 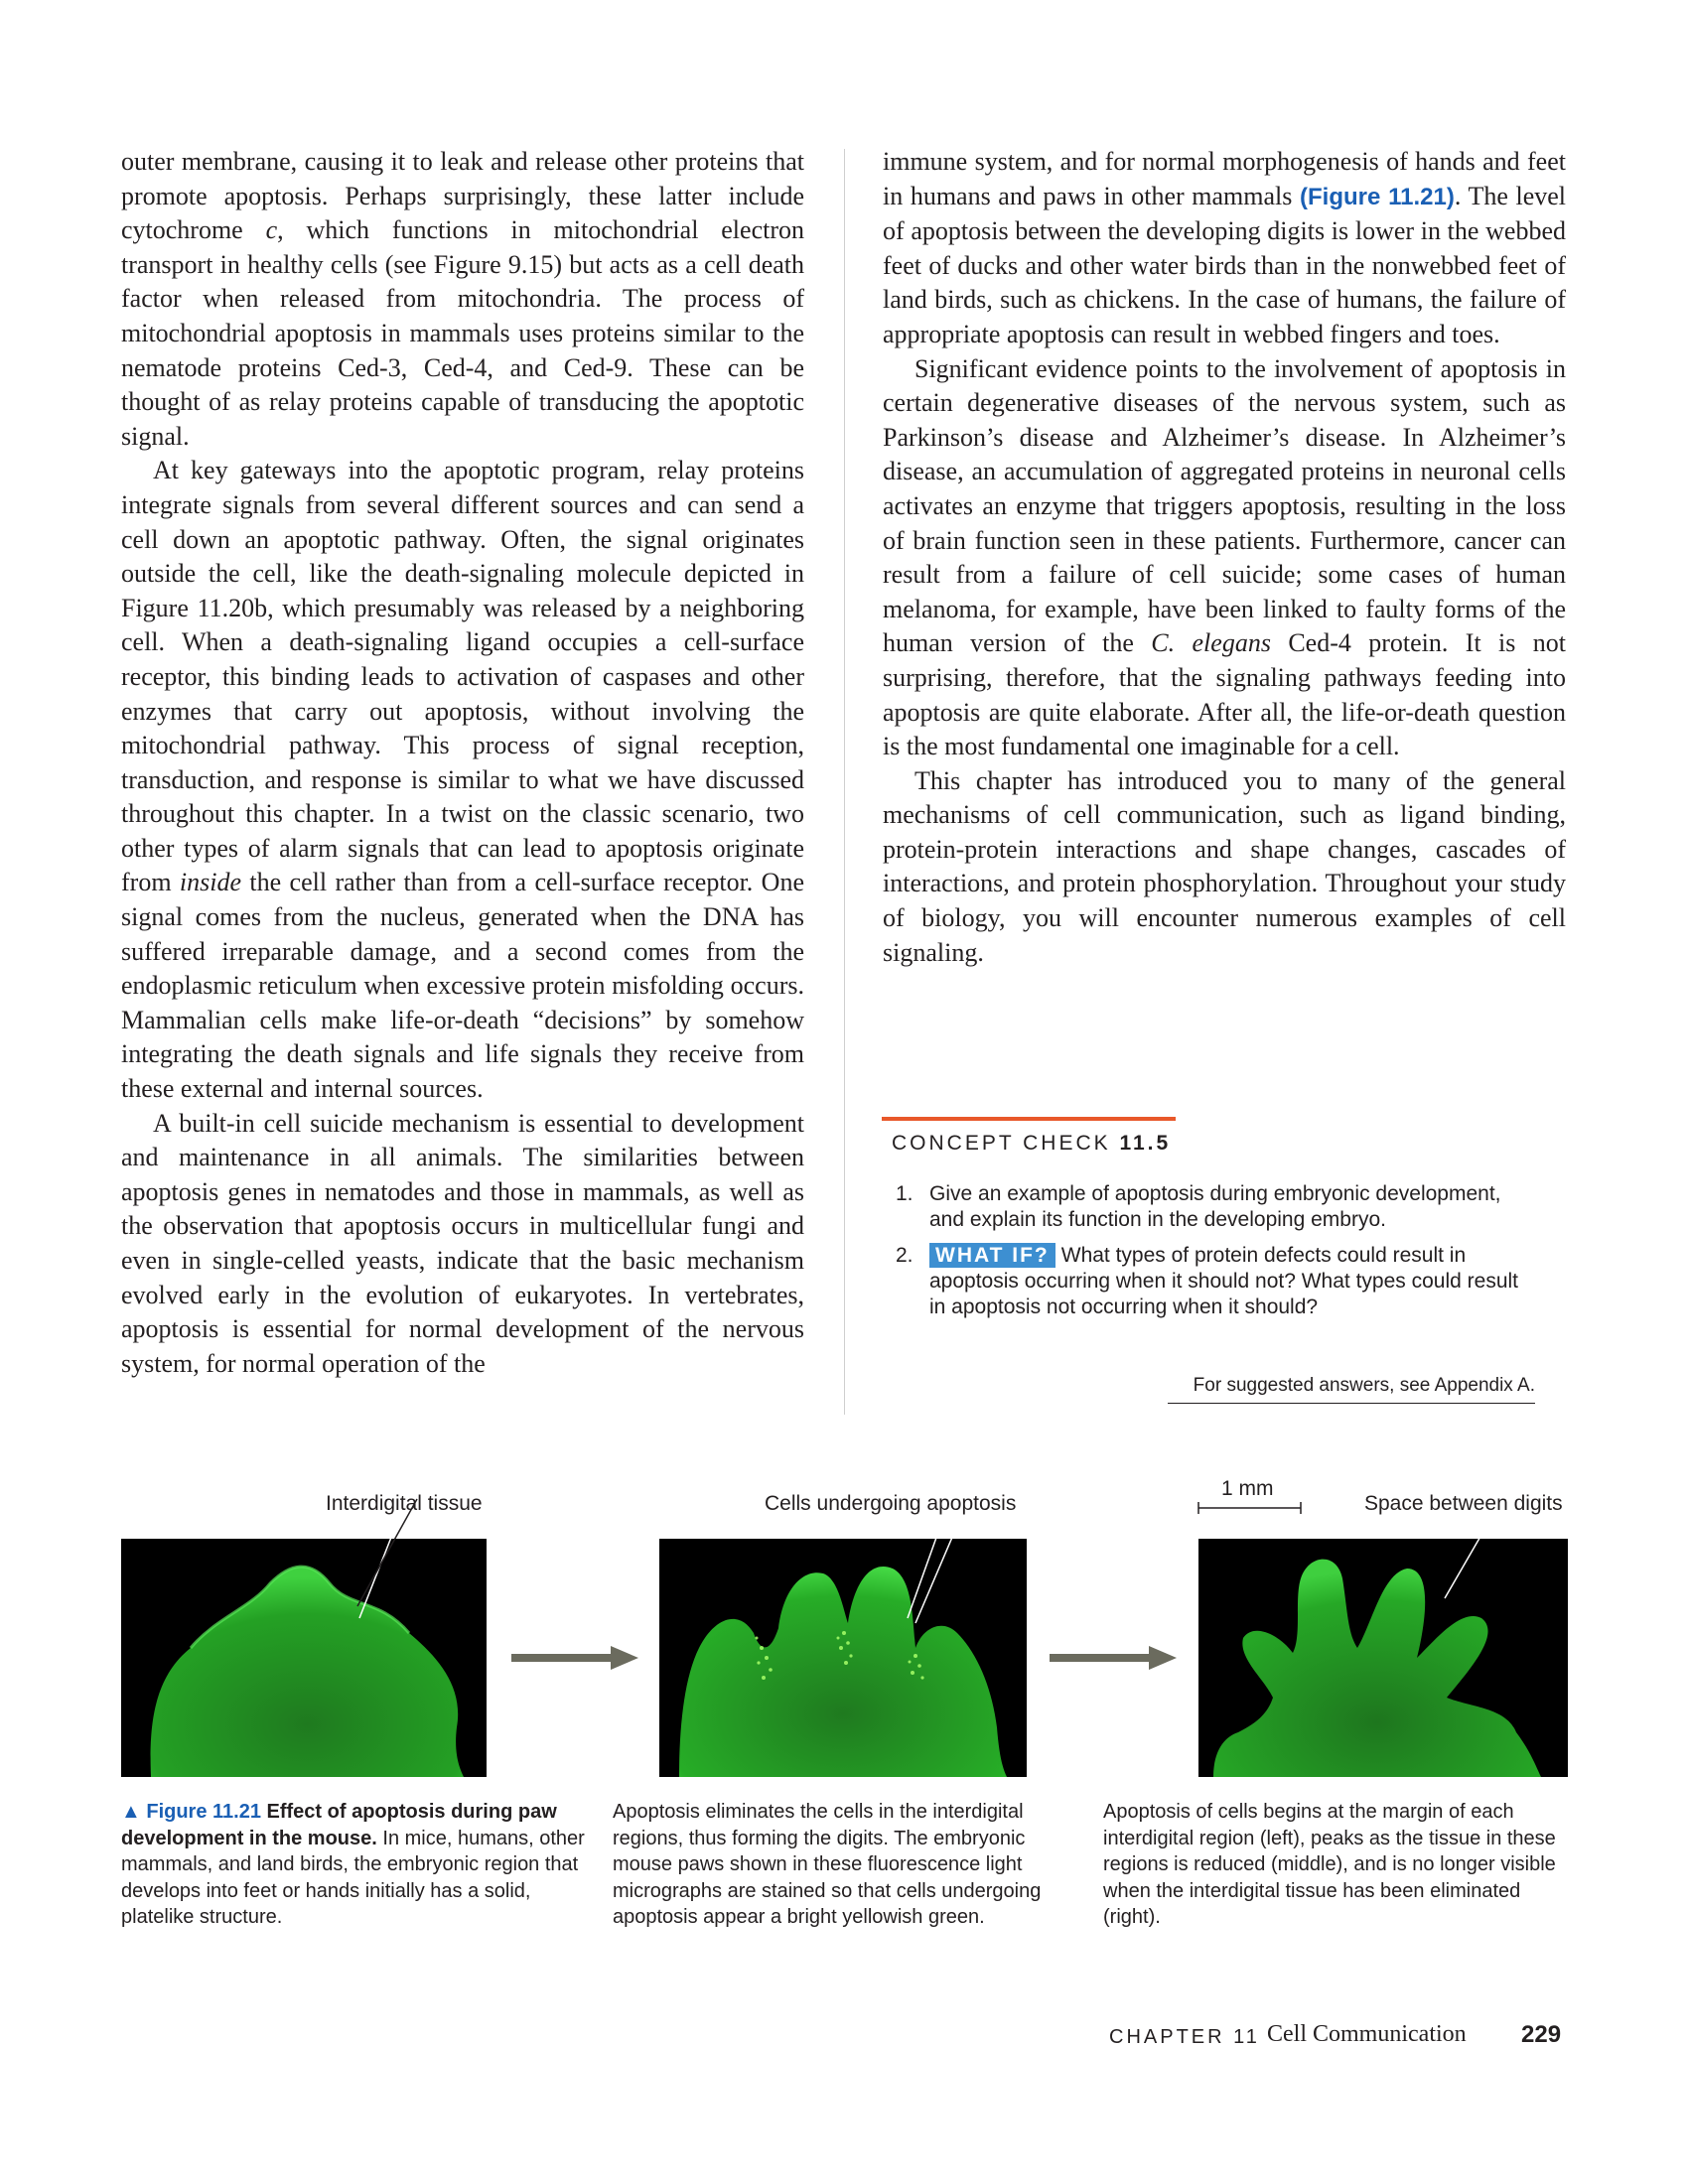 What do you see at coordinates (387, 1552) in the screenshot?
I see `pointer-line` at bounding box center [387, 1552].